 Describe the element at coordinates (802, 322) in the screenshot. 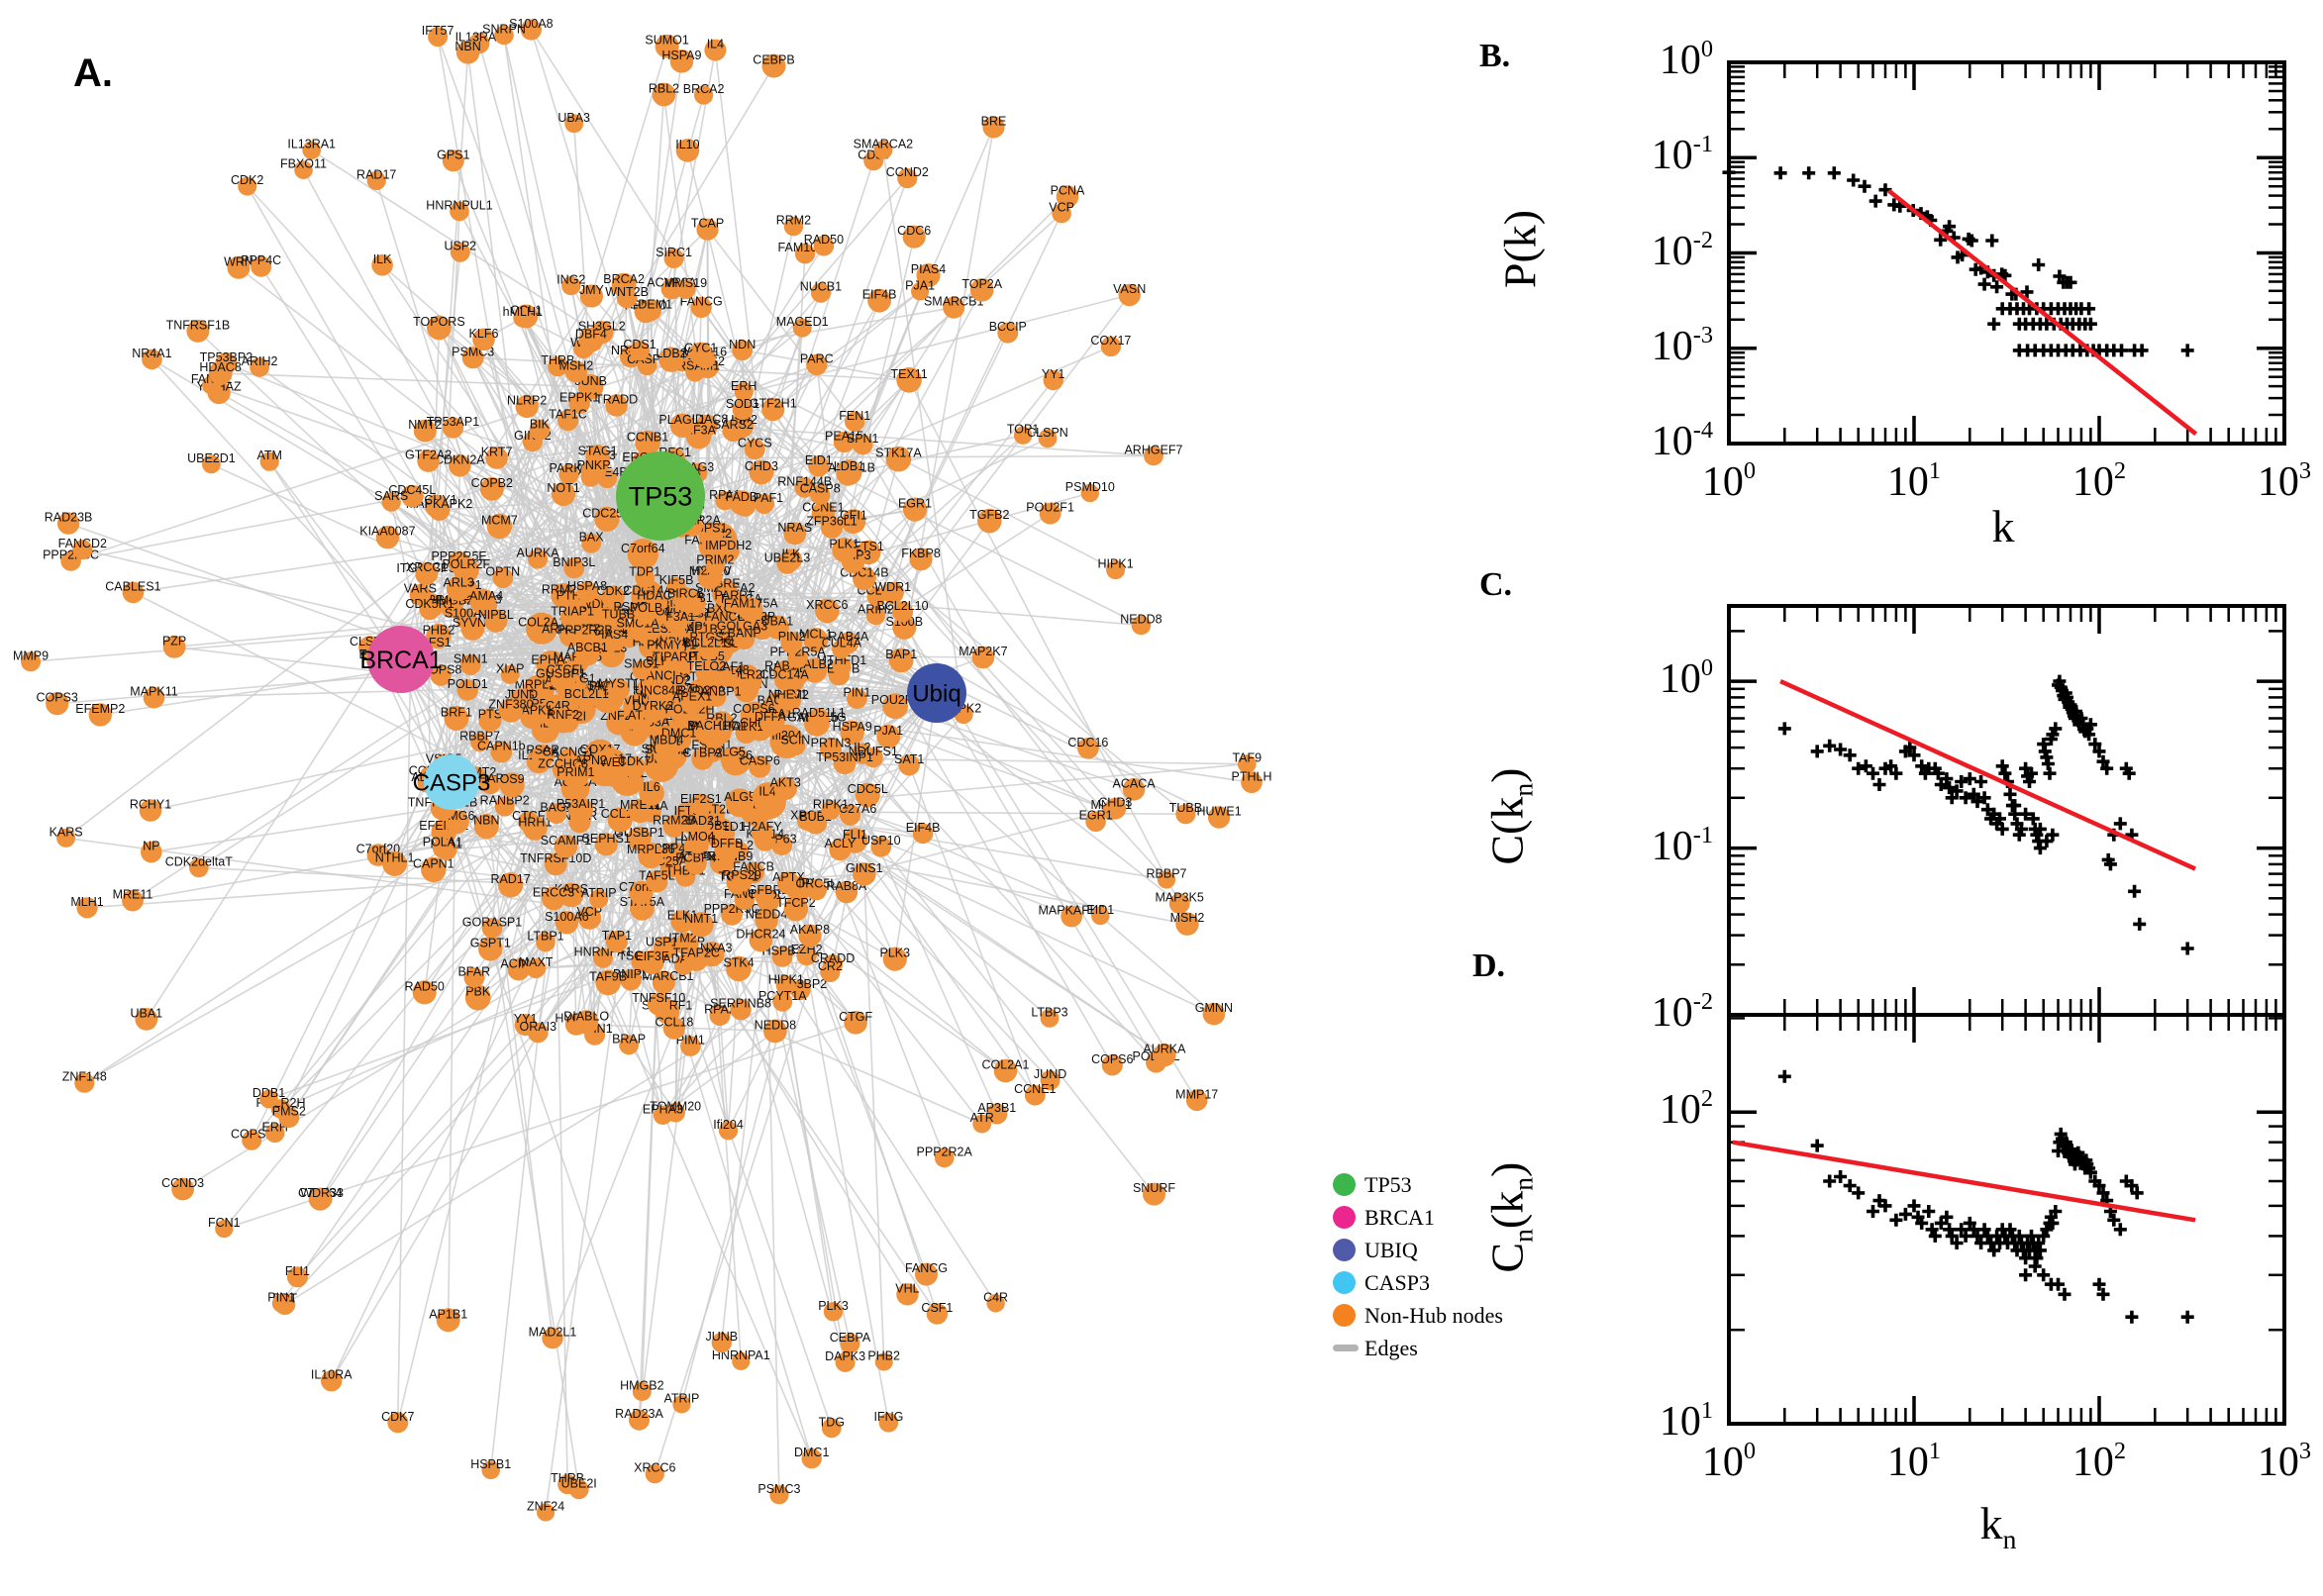

I see `network-node-label: MAGED1` at that location.